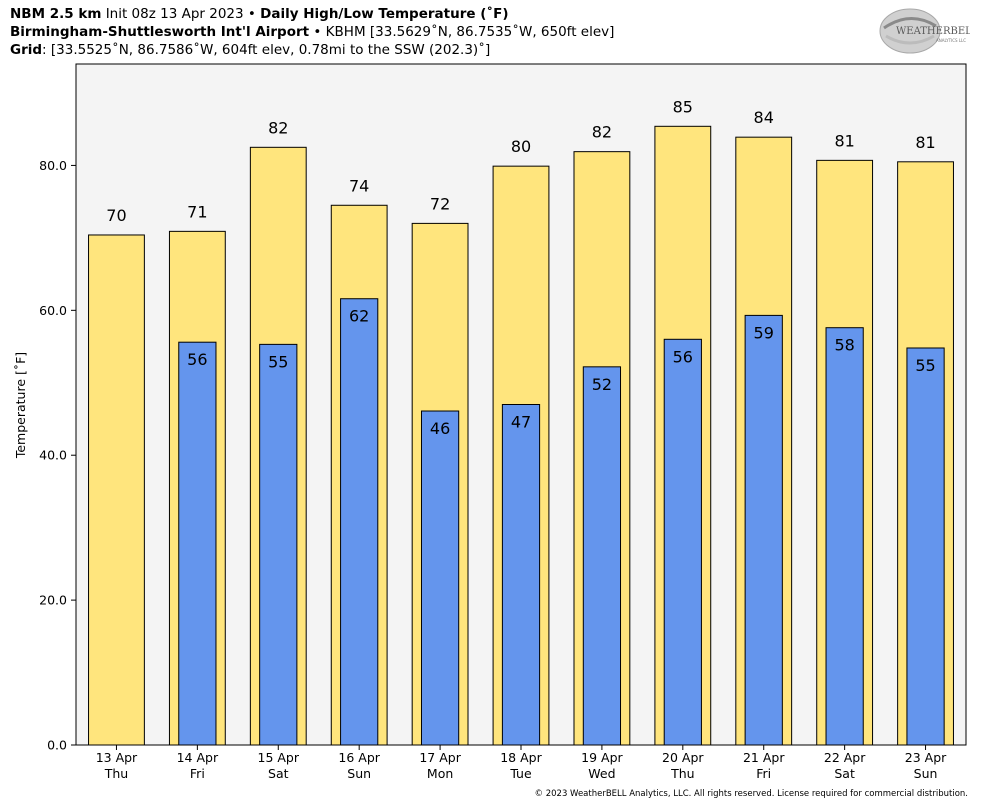 Image resolution: width=984 pixels, height=808 pixels. What do you see at coordinates (20, 405) in the screenshot?
I see `y-axis-label: Temperature [˚F]` at bounding box center [20, 405].